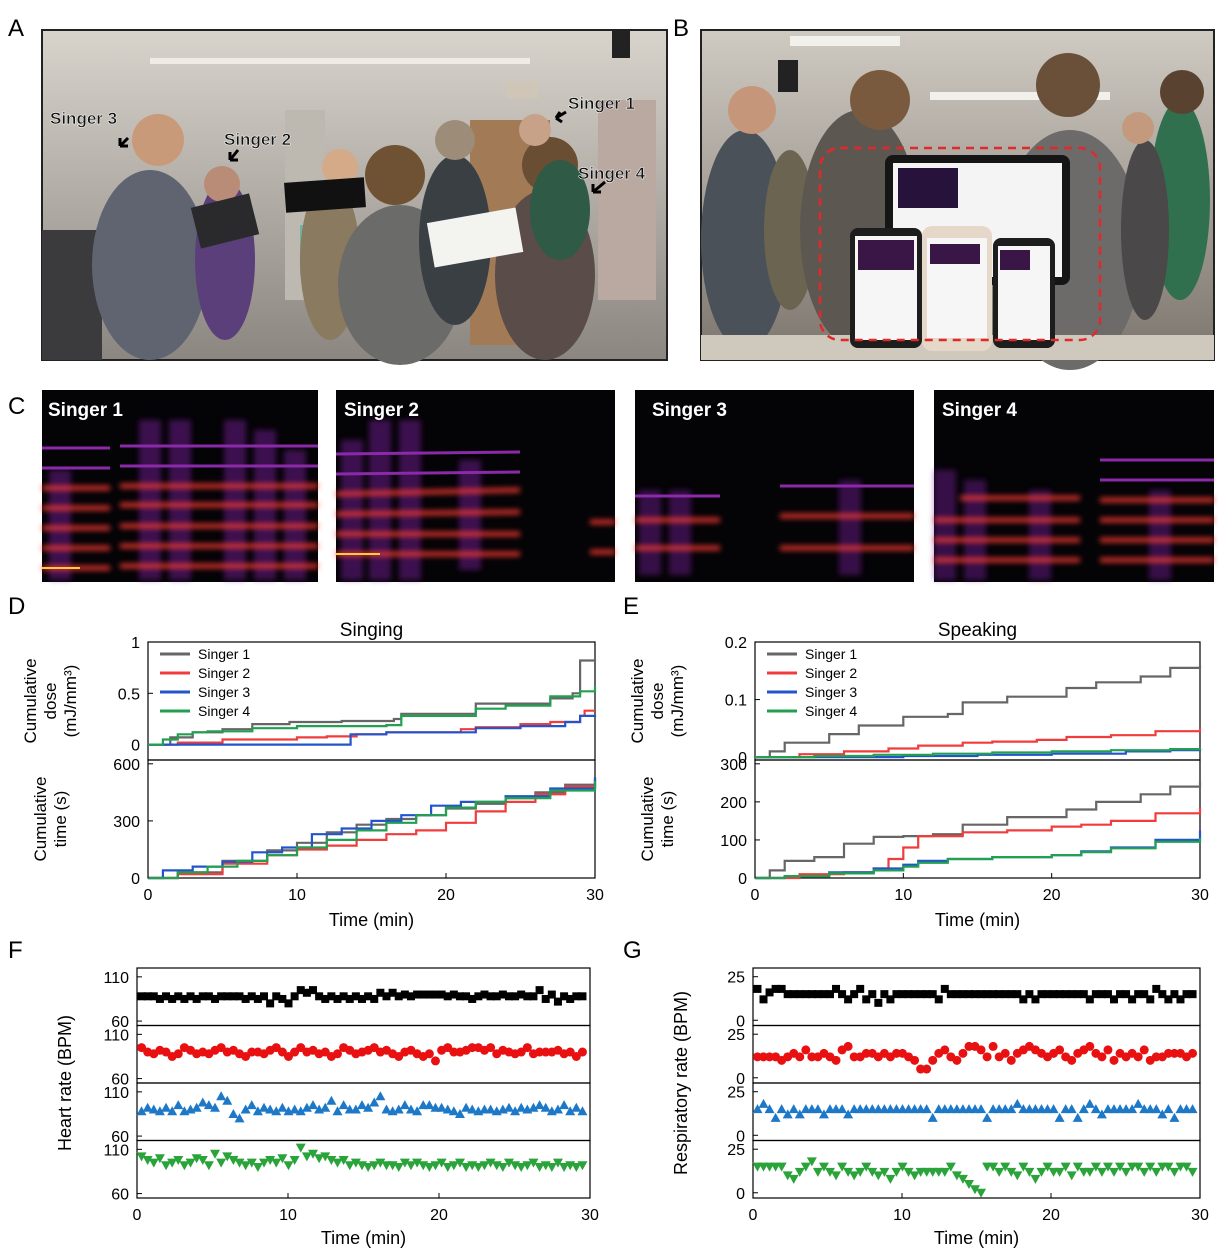 This screenshot has height=1254, width=1218. Describe the element at coordinates (740, 1136) in the screenshot. I see `y-tick-label-g-row-3: 0` at that location.